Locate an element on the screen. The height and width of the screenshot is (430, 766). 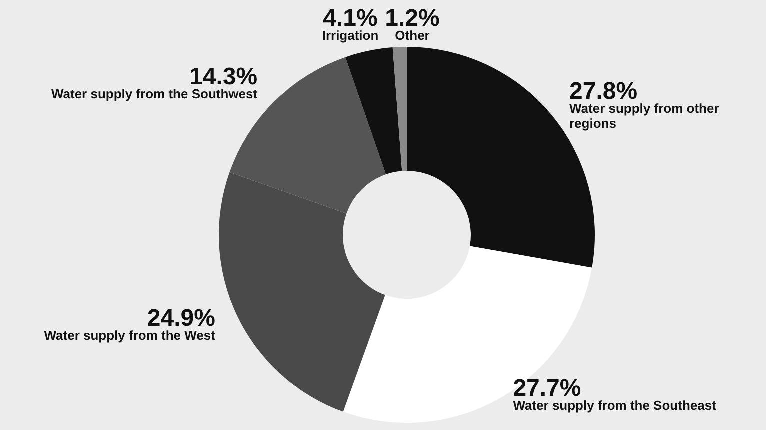
slice-label: Water supply from the Southwest is located at coordinates (154, 94).